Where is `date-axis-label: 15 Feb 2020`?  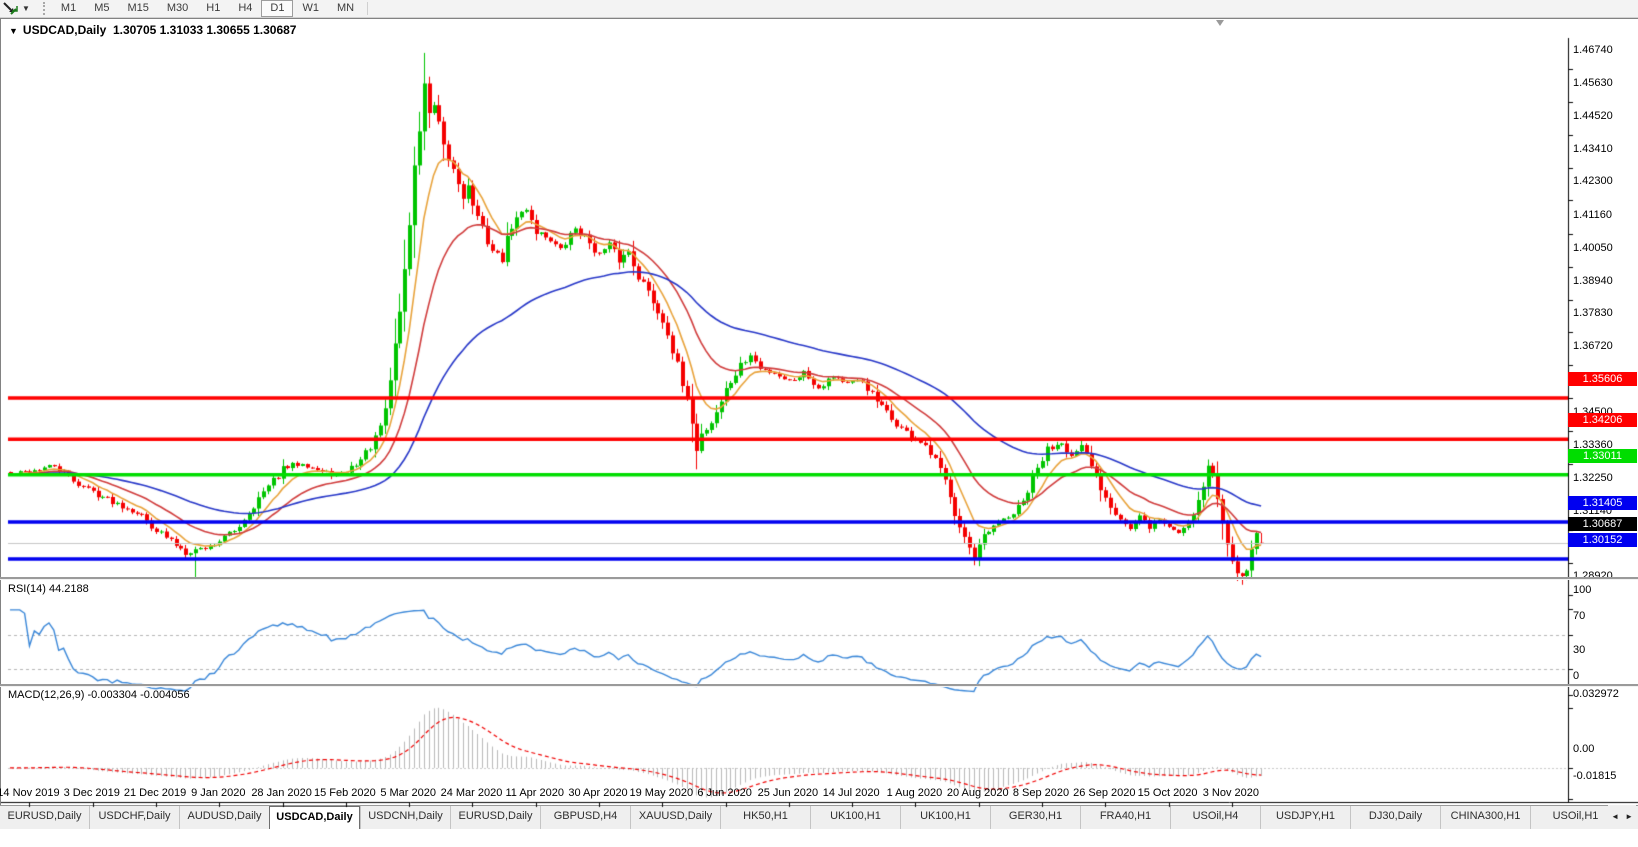
date-axis-label: 15 Feb 2020 is located at coordinates (345, 793).